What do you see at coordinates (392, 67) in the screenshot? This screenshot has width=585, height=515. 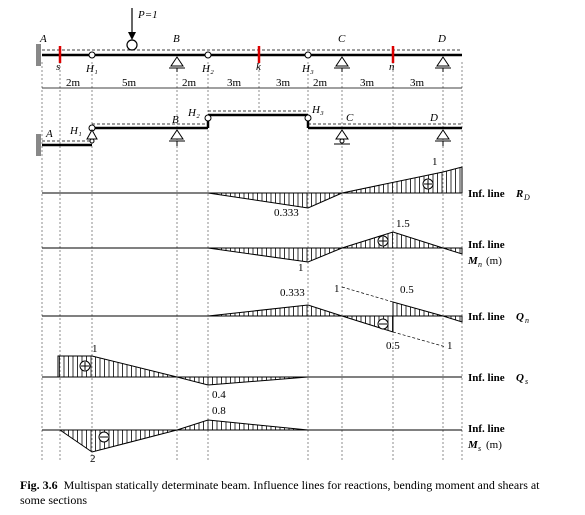 I see `point-label: n` at bounding box center [392, 67].